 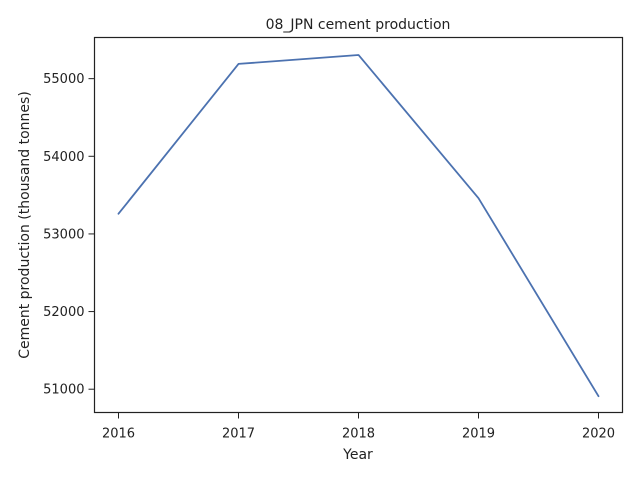 I want to click on y-axis-label: Cement production (thousand tonnes), so click(x=25, y=225).